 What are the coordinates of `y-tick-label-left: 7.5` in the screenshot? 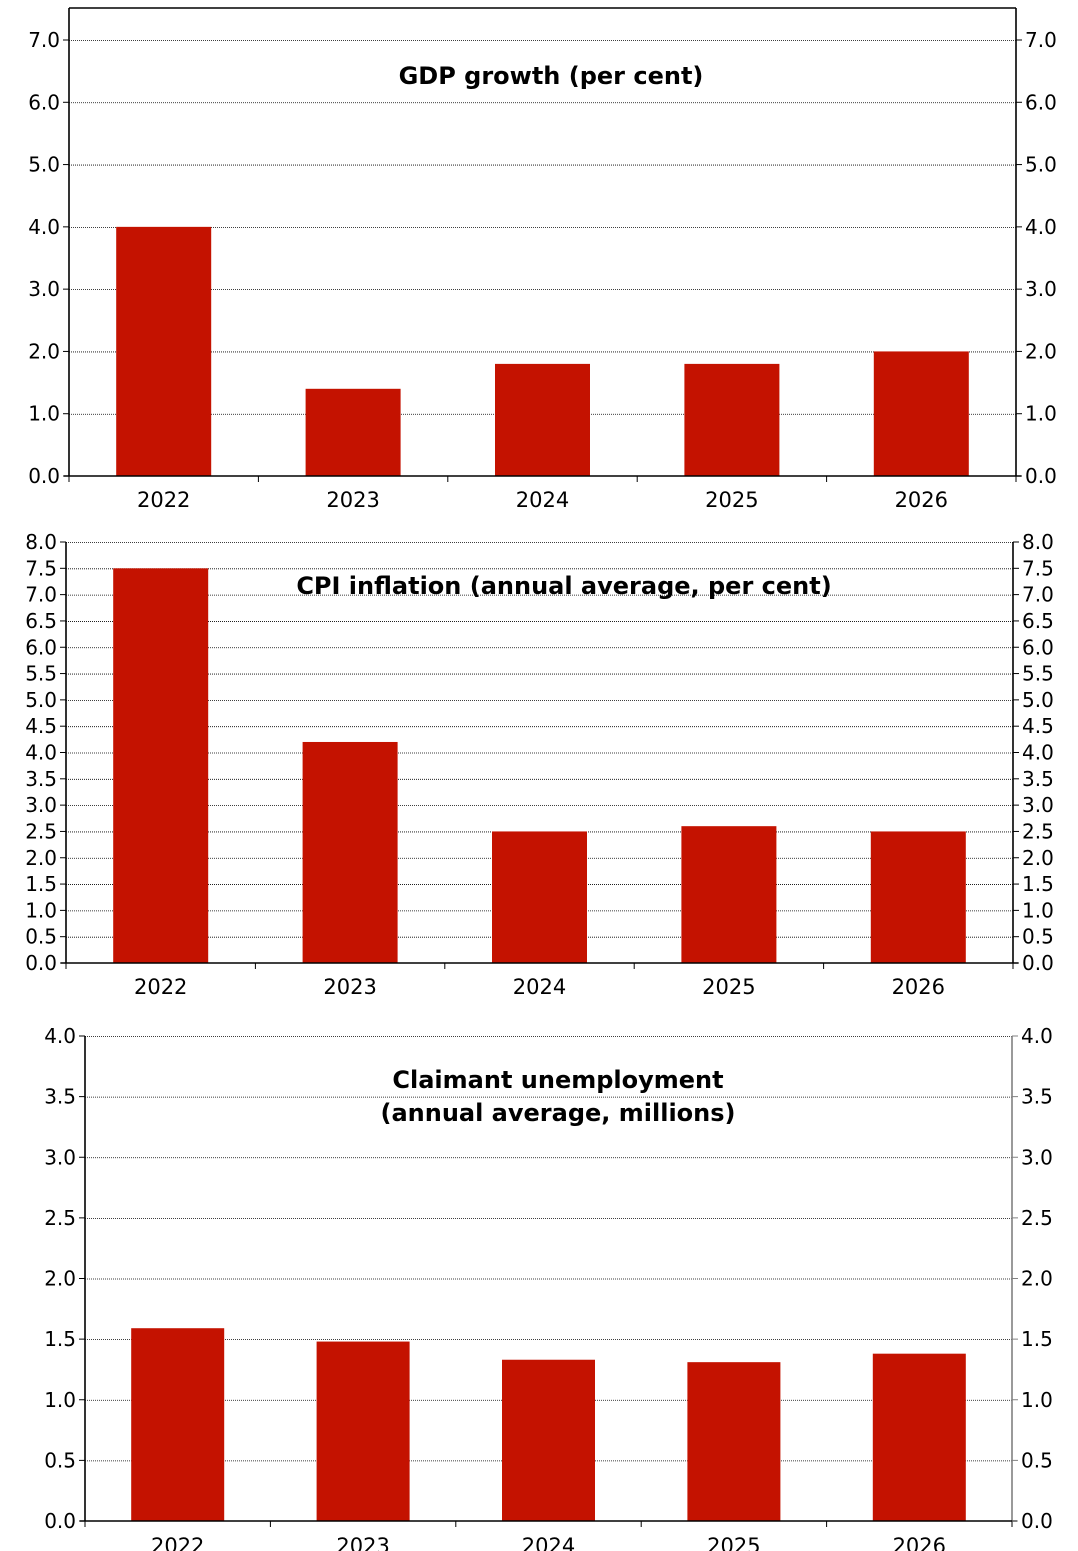 It's located at (41, 568).